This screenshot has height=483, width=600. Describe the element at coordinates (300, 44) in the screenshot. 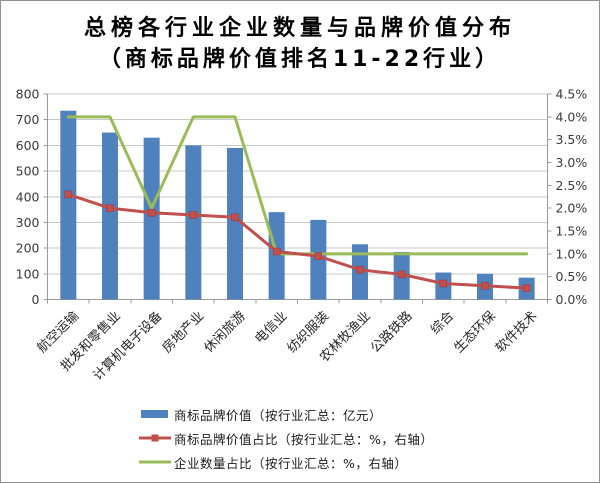

I see `chart-title: 总榜各行业企业数量与品牌价值分布 （商标品牌价值排名11-22行业）` at that location.